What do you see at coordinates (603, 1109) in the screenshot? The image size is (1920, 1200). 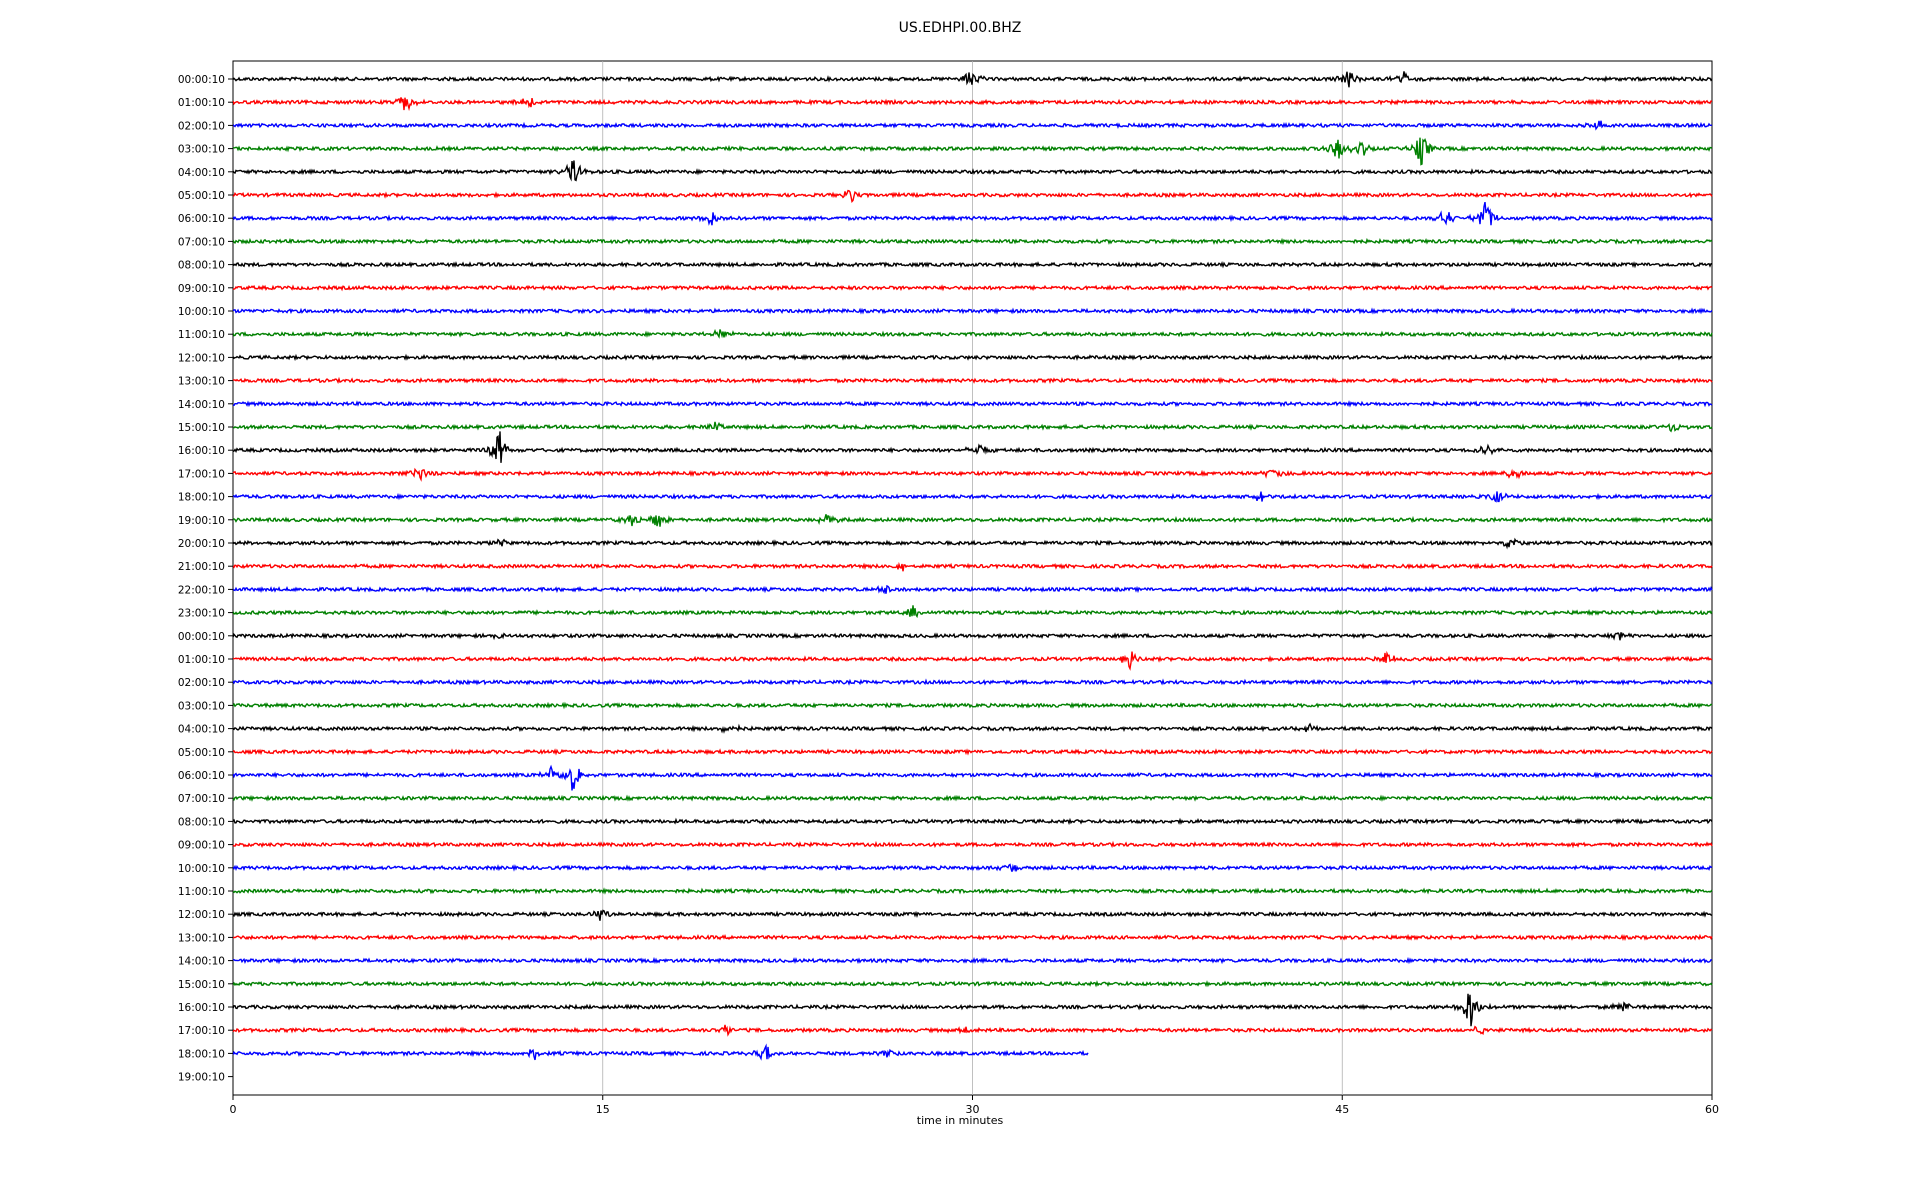 I see `x-tick-label: 15` at bounding box center [603, 1109].